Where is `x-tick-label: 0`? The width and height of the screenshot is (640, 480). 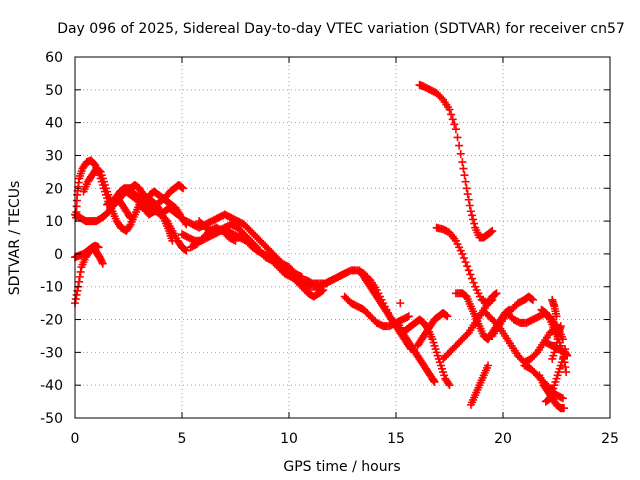 x-tick-label: 0 is located at coordinates (75, 439).